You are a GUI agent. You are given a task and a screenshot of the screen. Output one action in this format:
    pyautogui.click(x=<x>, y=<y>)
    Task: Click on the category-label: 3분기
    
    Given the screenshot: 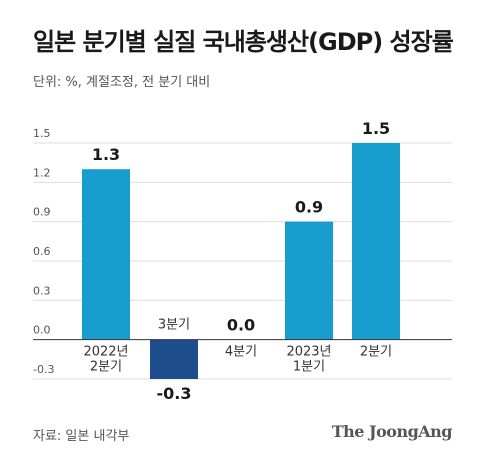 What is the action you would take?
    pyautogui.click(x=174, y=325)
    